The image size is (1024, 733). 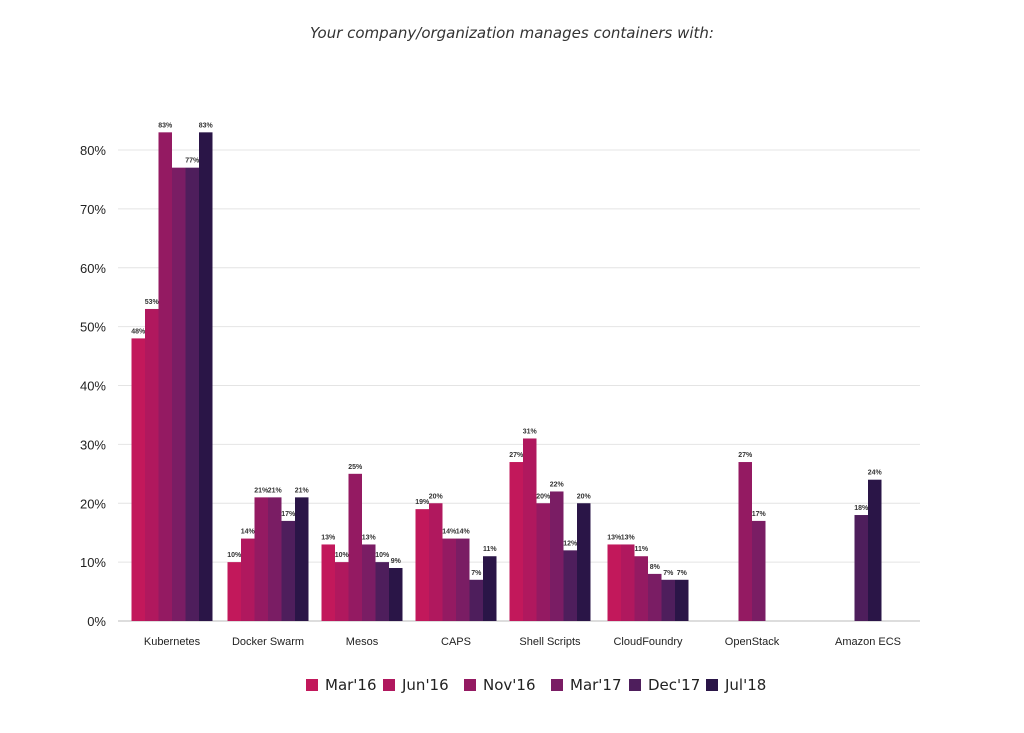 I want to click on data-label: 53%, so click(x=152, y=302).